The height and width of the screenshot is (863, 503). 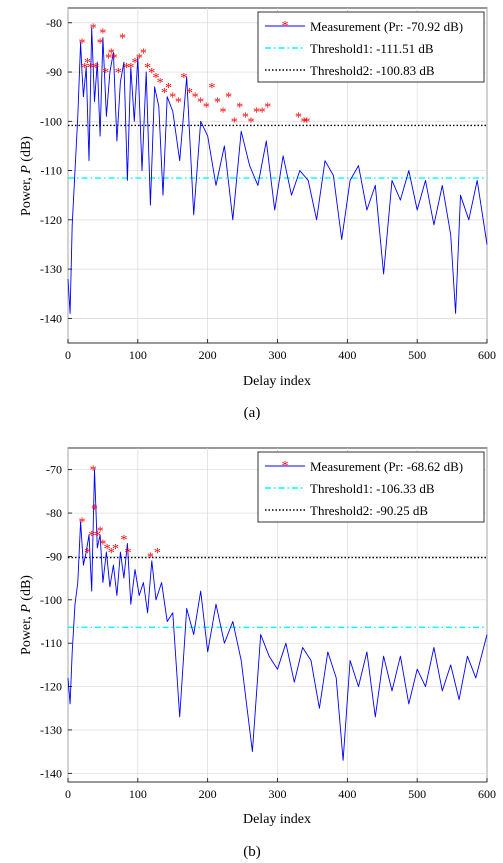 What do you see at coordinates (51, 220) in the screenshot?
I see `y-tick-label-a: -120` at bounding box center [51, 220].